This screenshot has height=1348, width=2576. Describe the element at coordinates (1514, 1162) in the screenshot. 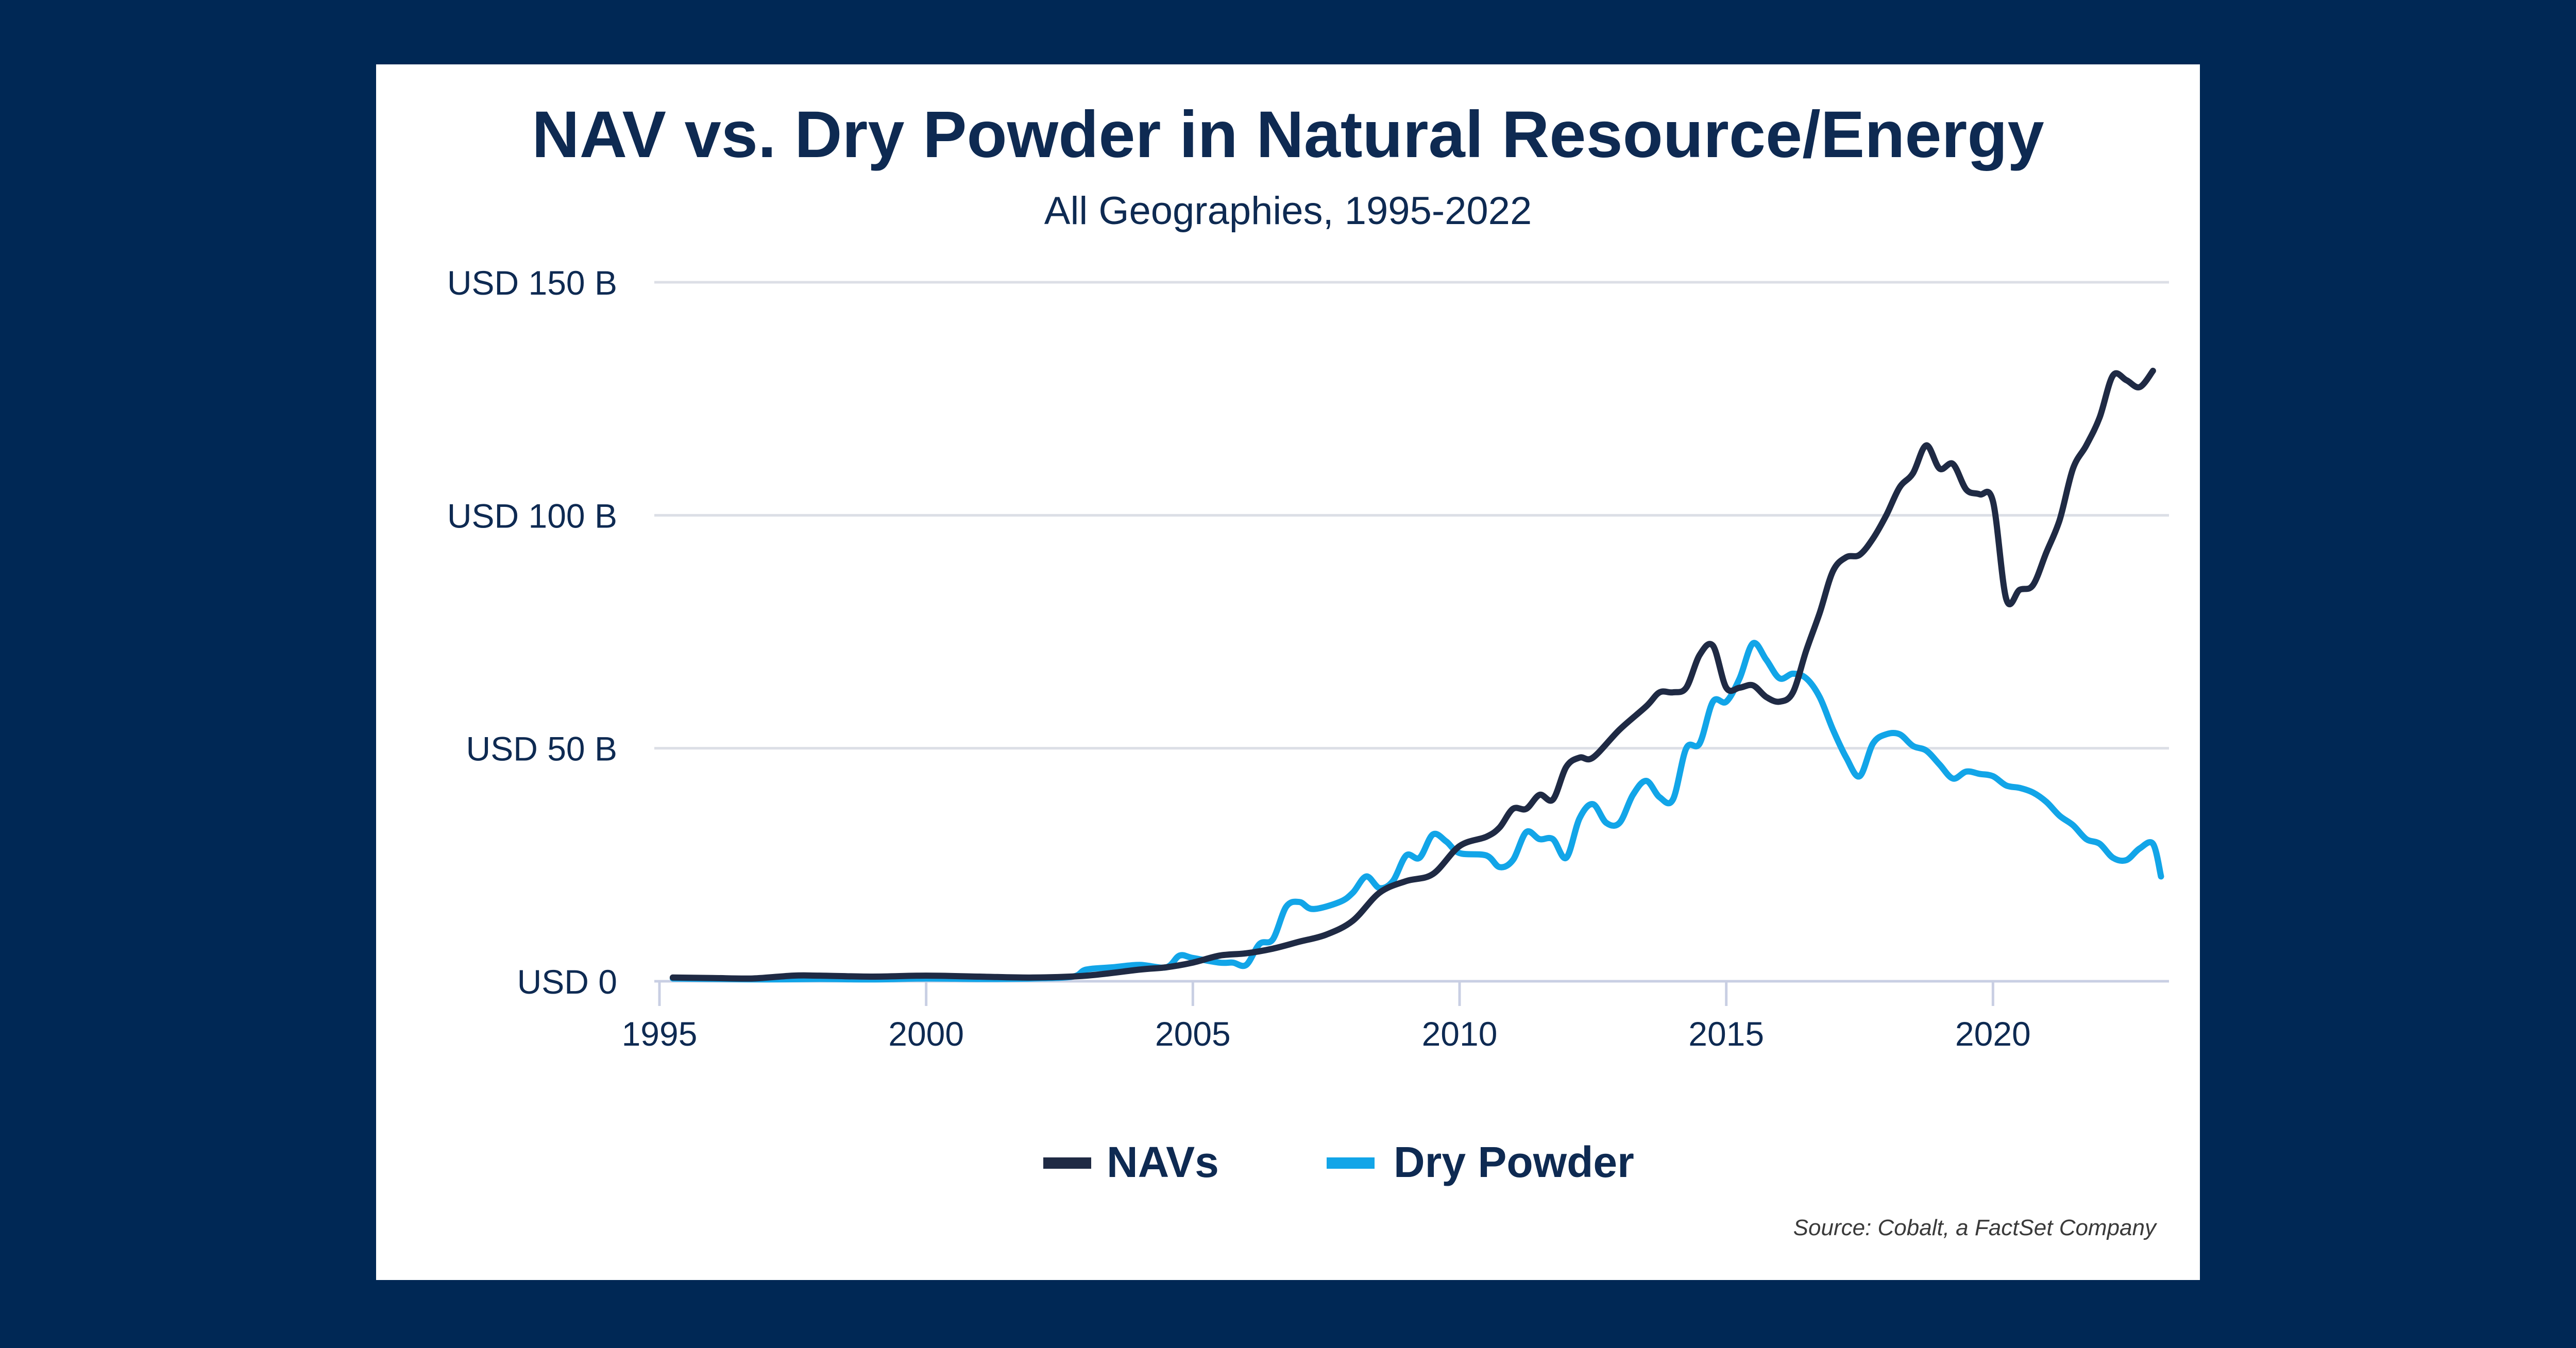

I see `legend-label-dry-powder: Dry Powder` at that location.